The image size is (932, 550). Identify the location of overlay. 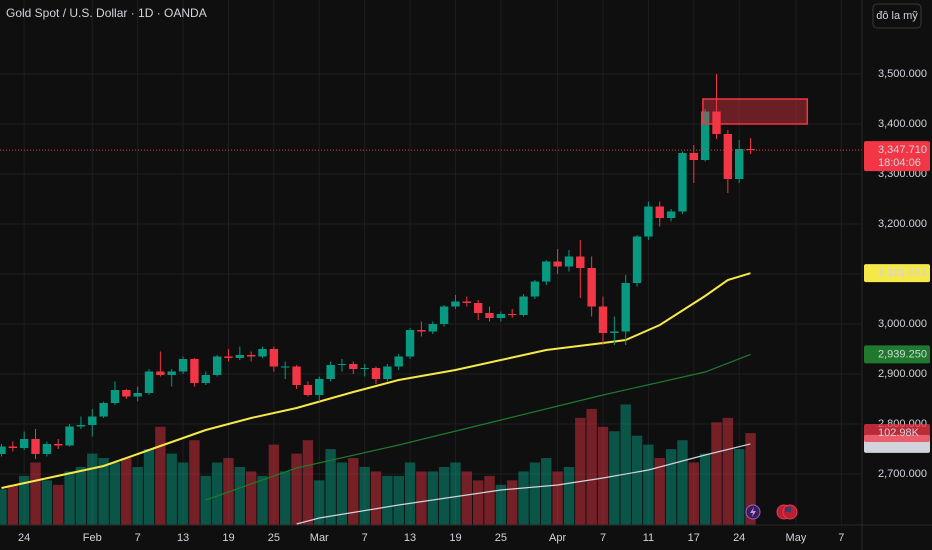
(431, 124).